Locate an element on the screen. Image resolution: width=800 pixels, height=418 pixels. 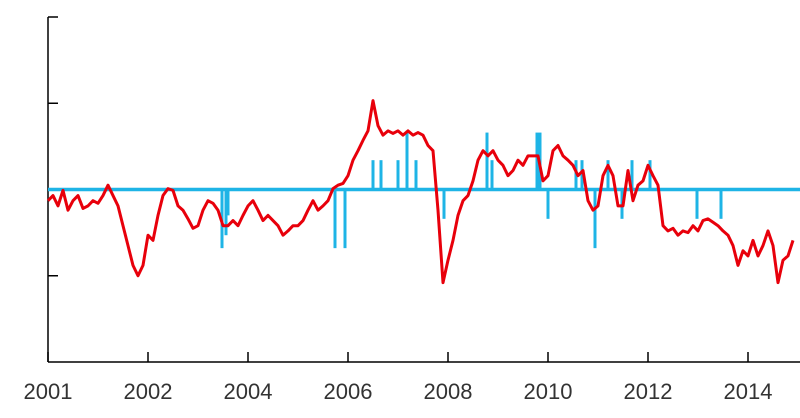
x-tick-label: 2010 is located at coordinates (548, 391).